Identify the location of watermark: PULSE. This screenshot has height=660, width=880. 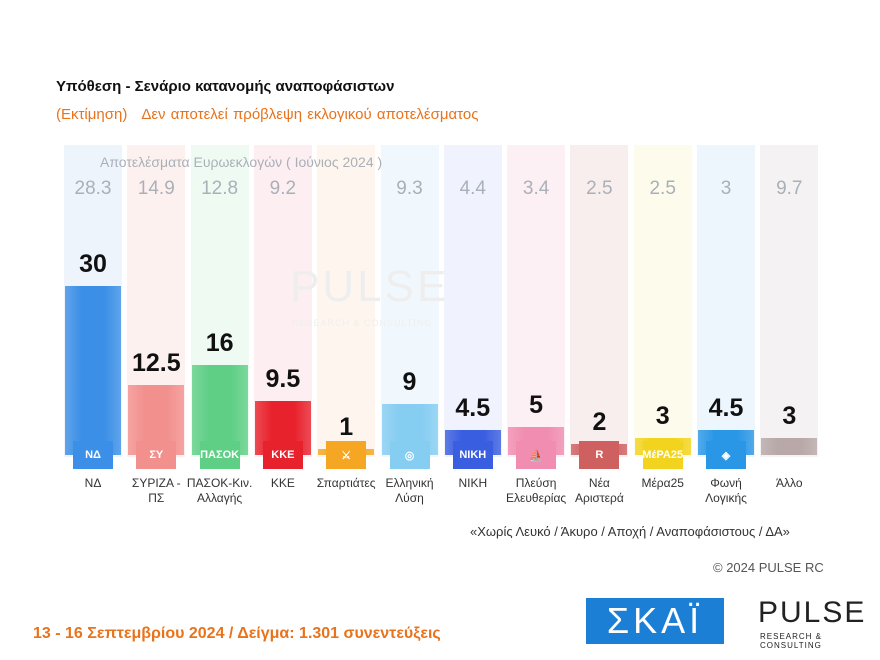
(370, 286).